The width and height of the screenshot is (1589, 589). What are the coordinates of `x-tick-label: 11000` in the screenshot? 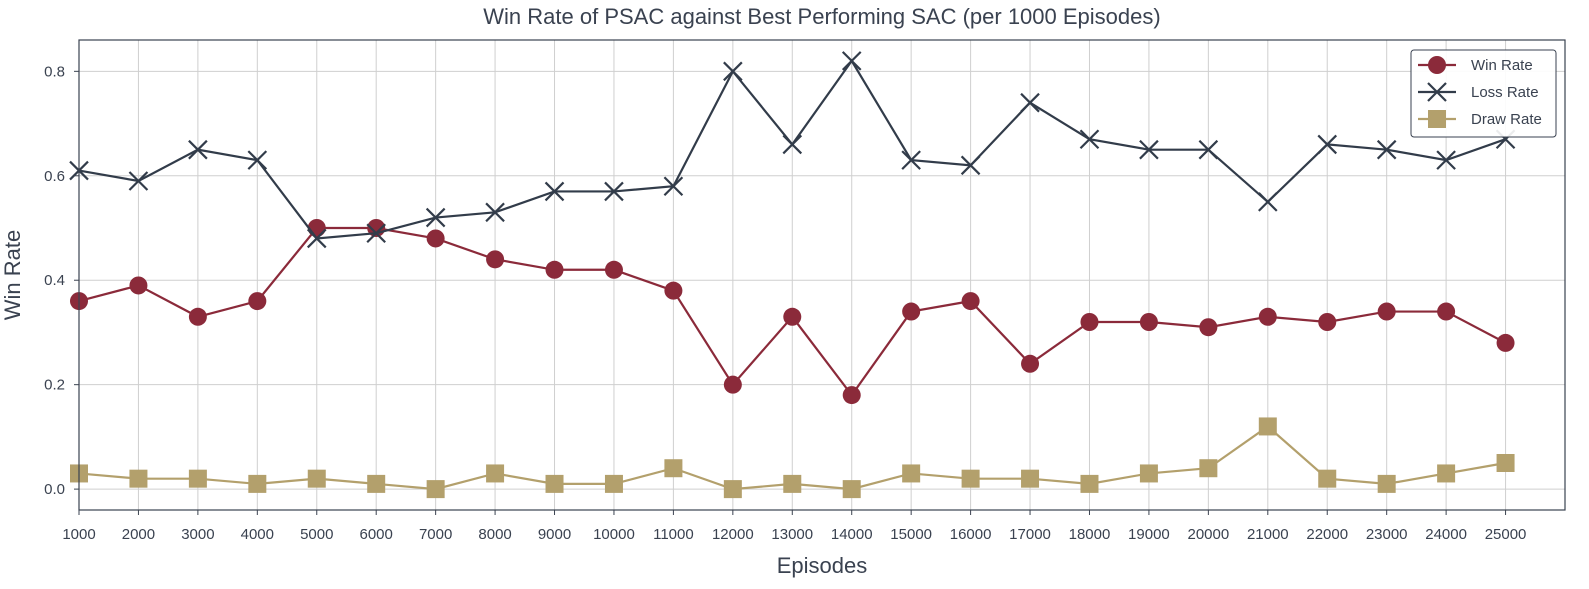 It's located at (673, 534).